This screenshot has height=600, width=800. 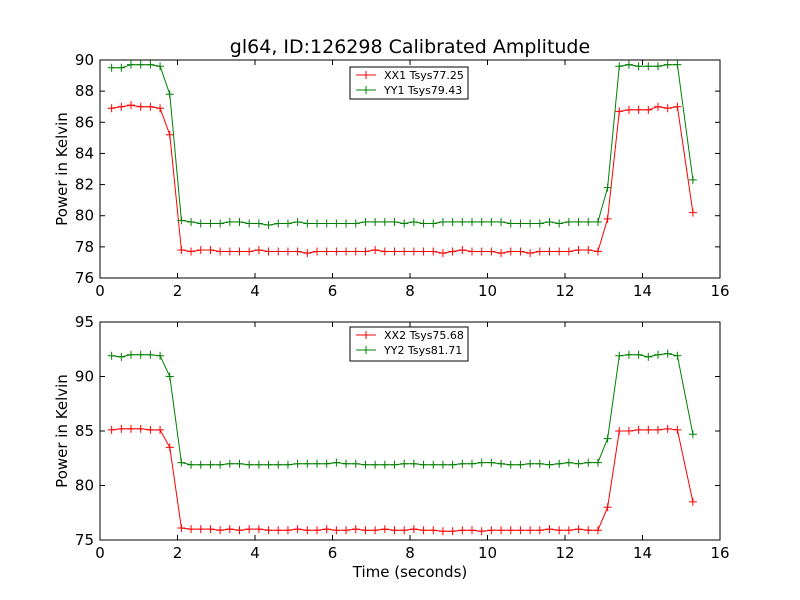 I want to click on x-axis-label: Time (seconds), so click(x=410, y=572).